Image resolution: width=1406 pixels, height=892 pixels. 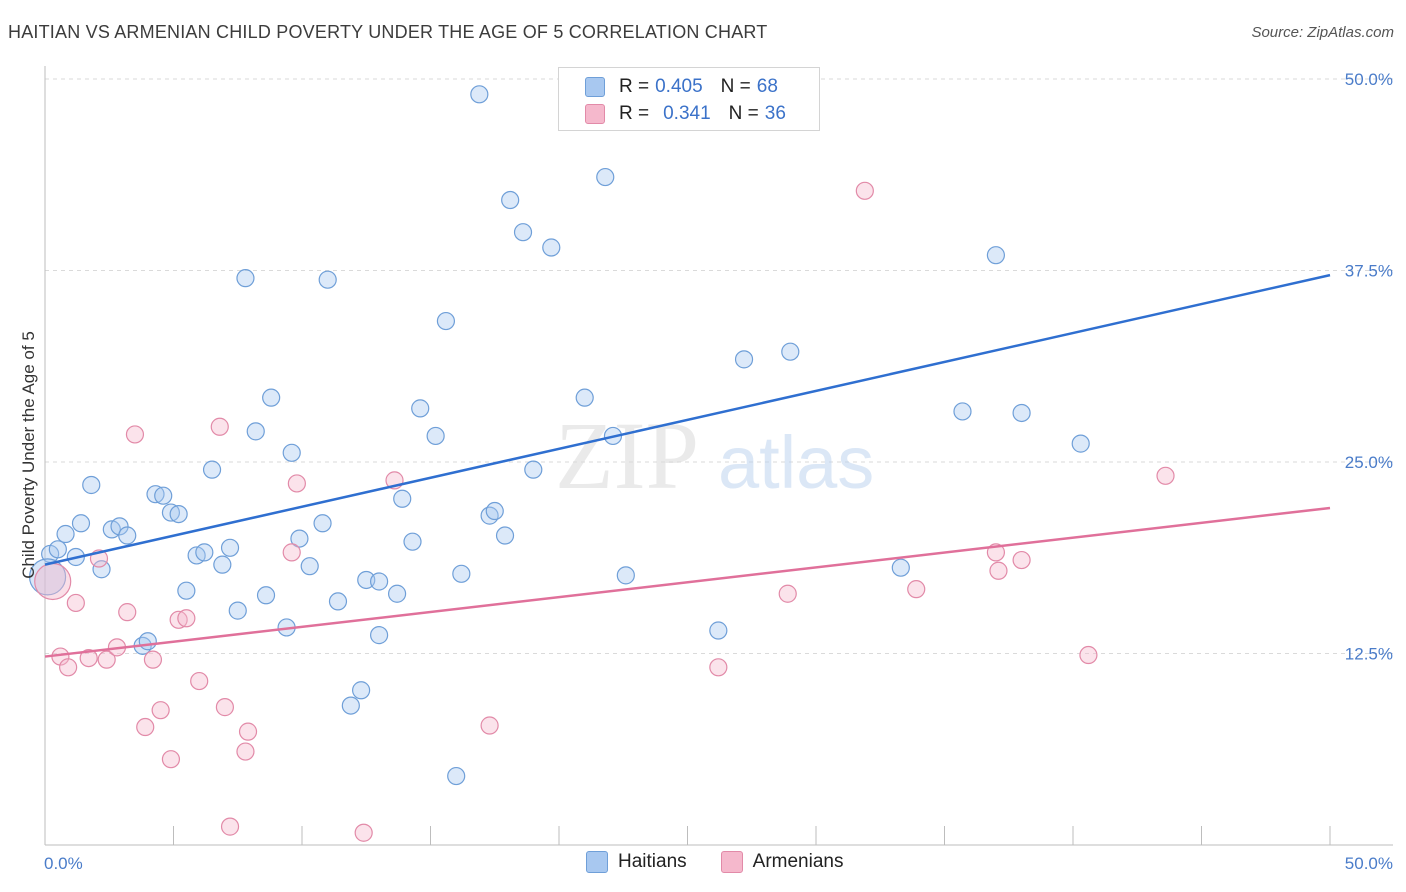 What do you see at coordinates (775, 113) in the screenshot?
I see `legend-n-value: 36` at bounding box center [775, 113].